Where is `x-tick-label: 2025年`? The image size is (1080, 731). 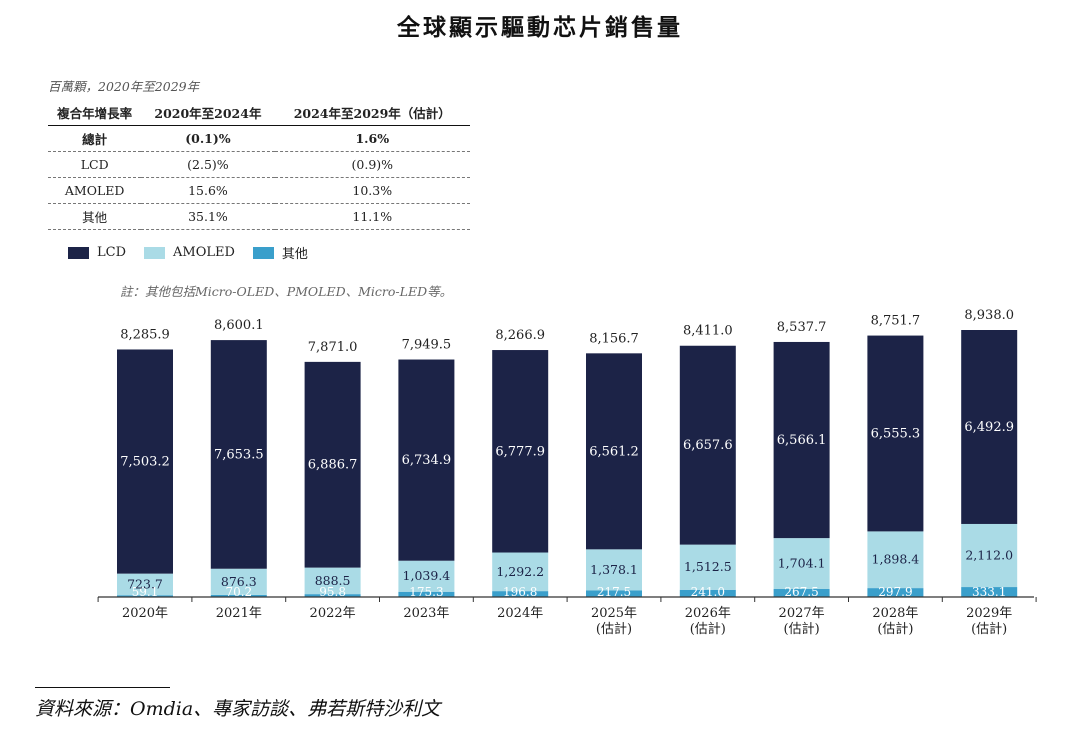 x-tick-label: 2025年 is located at coordinates (614, 613).